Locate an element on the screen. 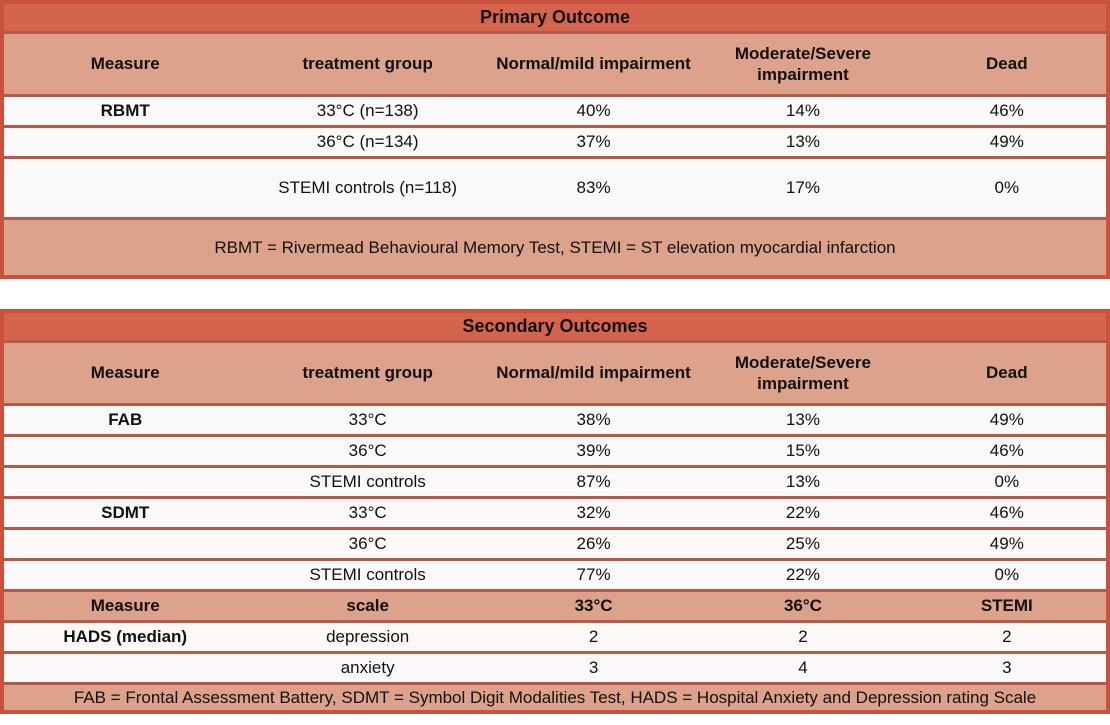 This screenshot has height=725, width=1110. table-cell: 83% is located at coordinates (593, 188).